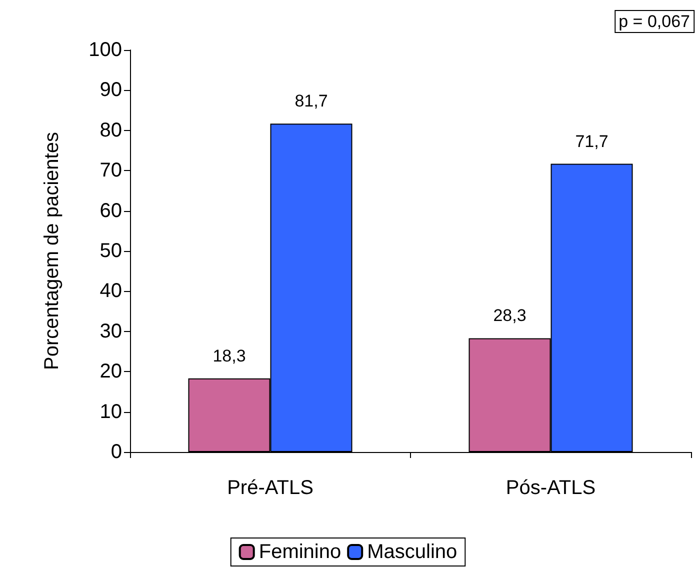 The image size is (696, 584). Describe the element at coordinates (229, 356) in the screenshot. I see `data-label: 18,3` at that location.